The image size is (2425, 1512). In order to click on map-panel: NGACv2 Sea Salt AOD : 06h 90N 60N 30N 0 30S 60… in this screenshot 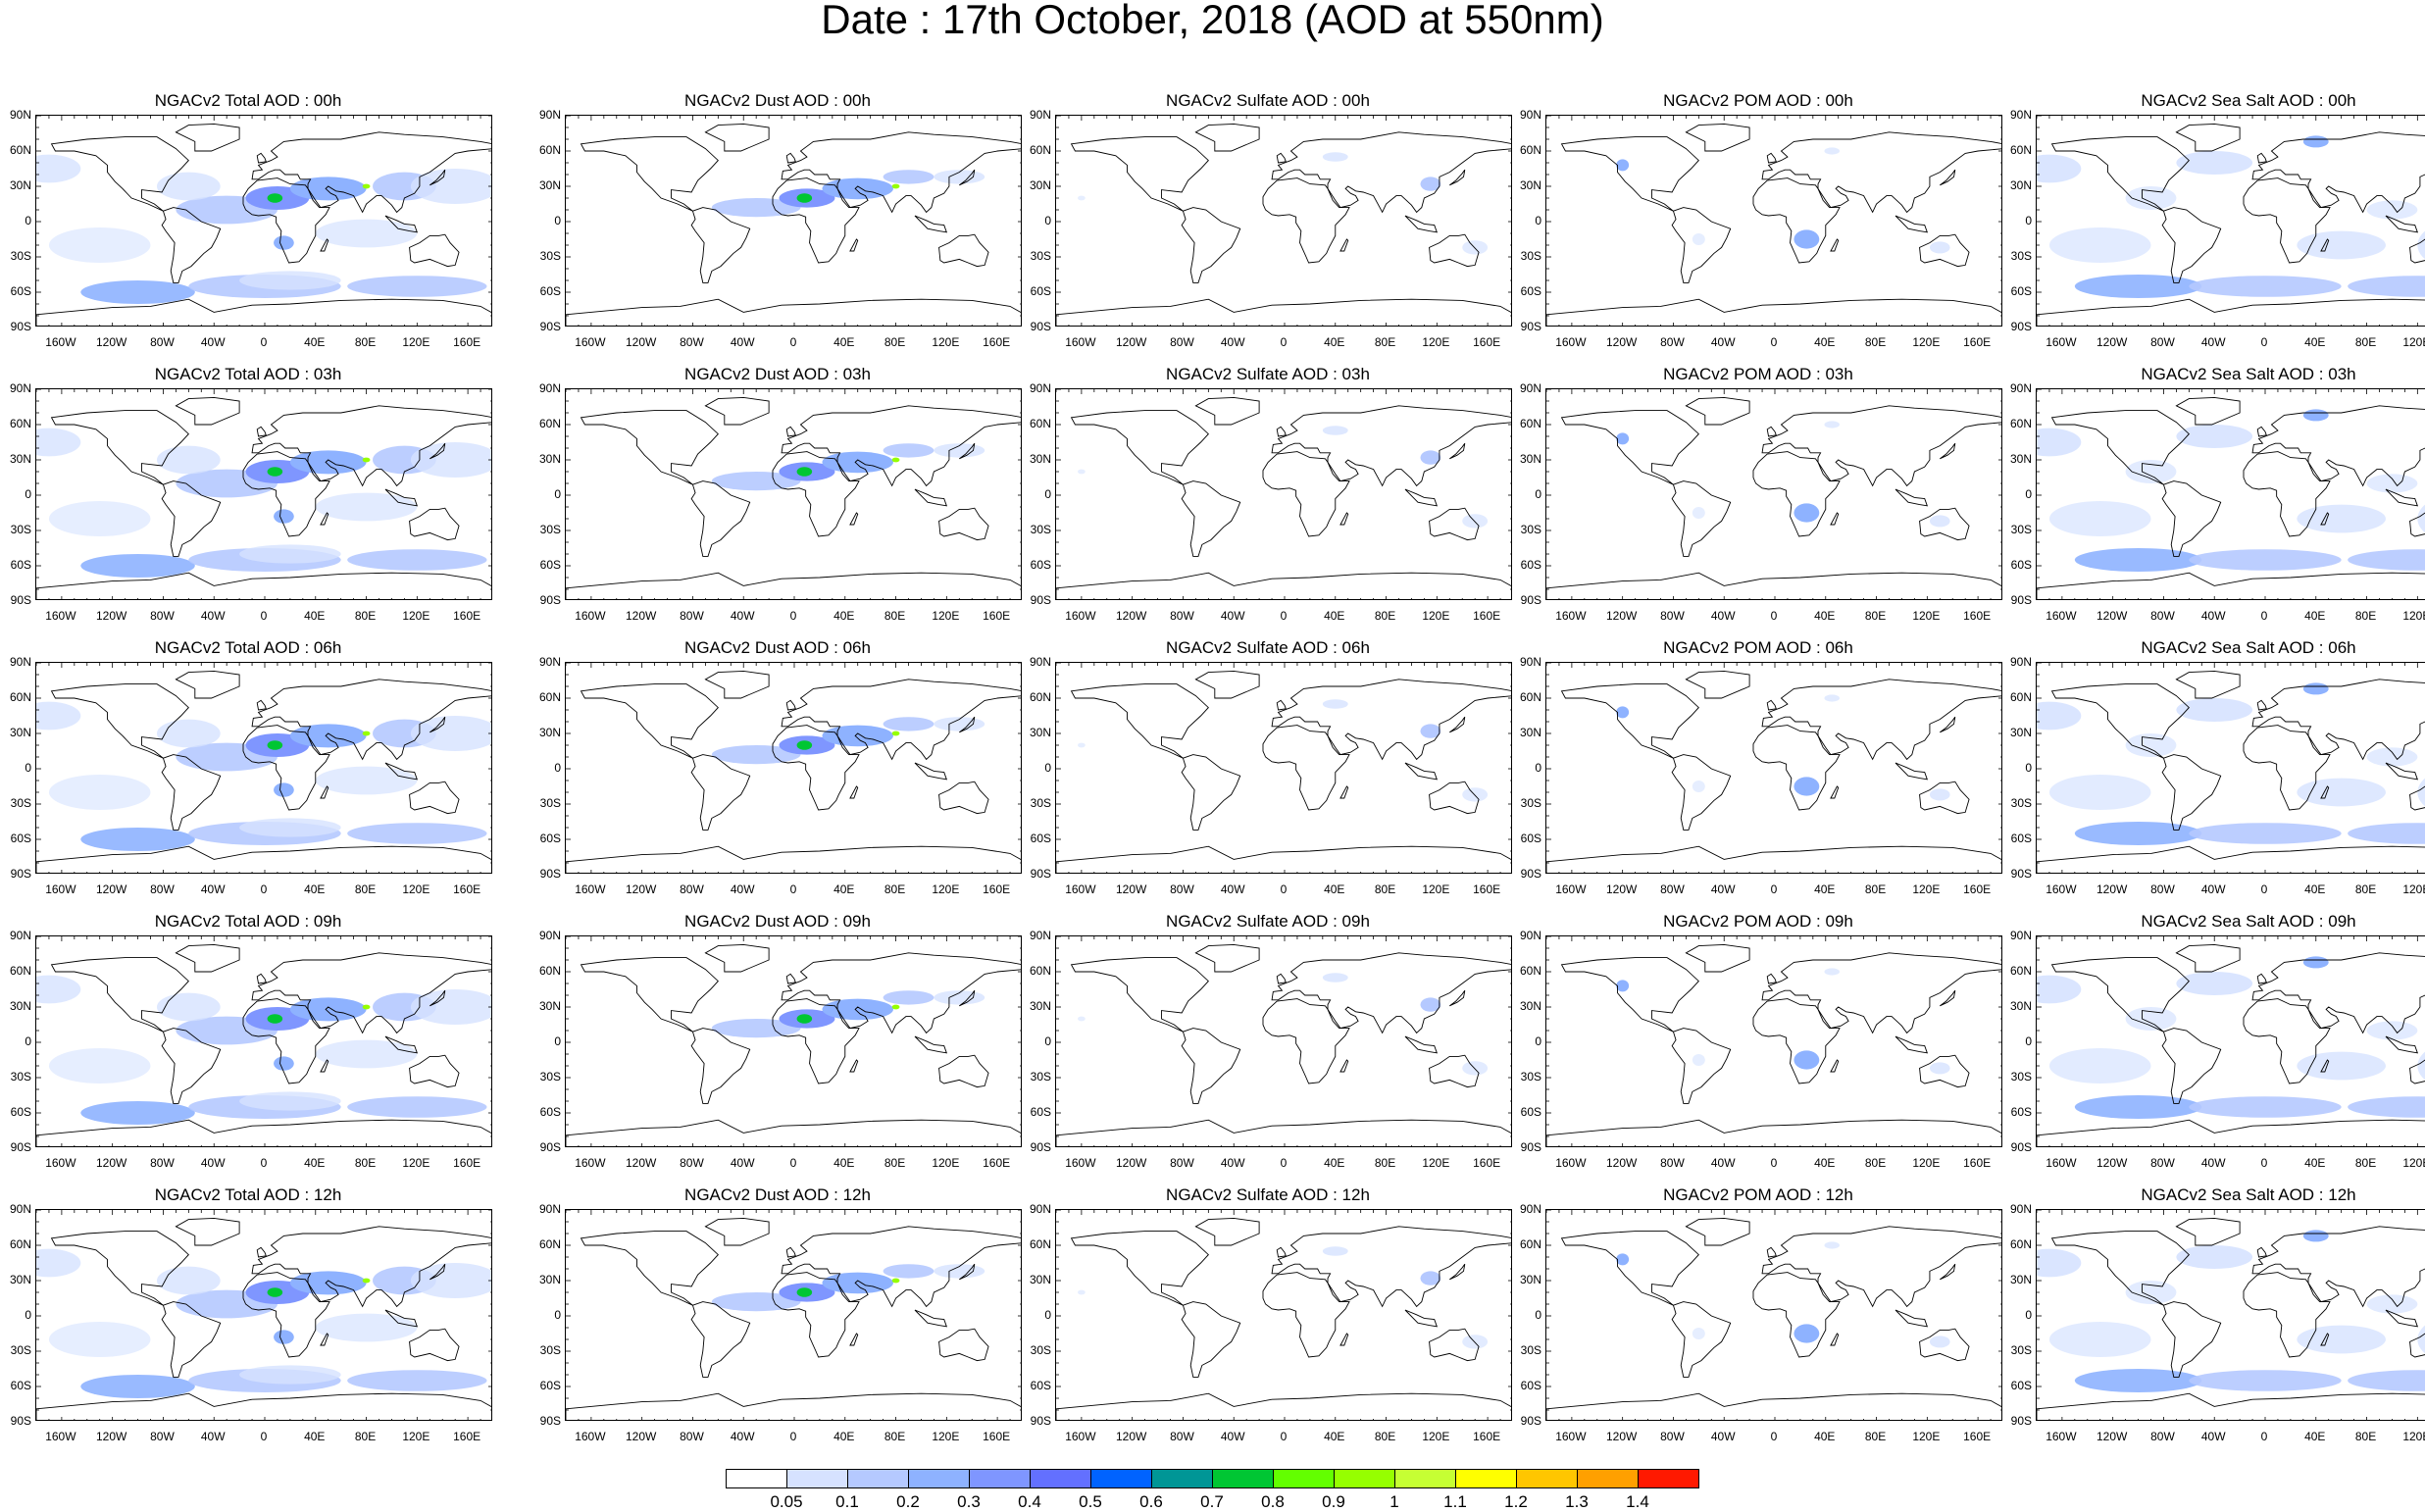, I will do `click(2212, 770)`.